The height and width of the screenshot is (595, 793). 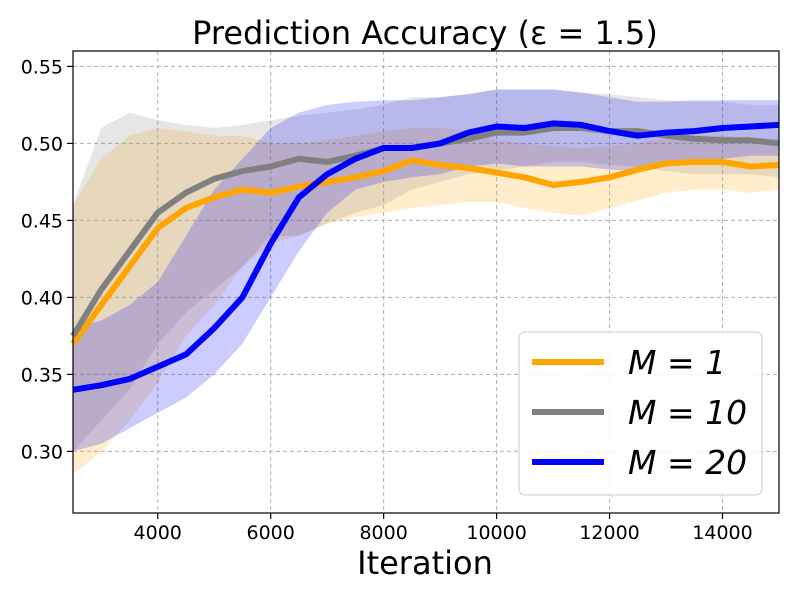 I want to click on legend-box, so click(x=640, y=413).